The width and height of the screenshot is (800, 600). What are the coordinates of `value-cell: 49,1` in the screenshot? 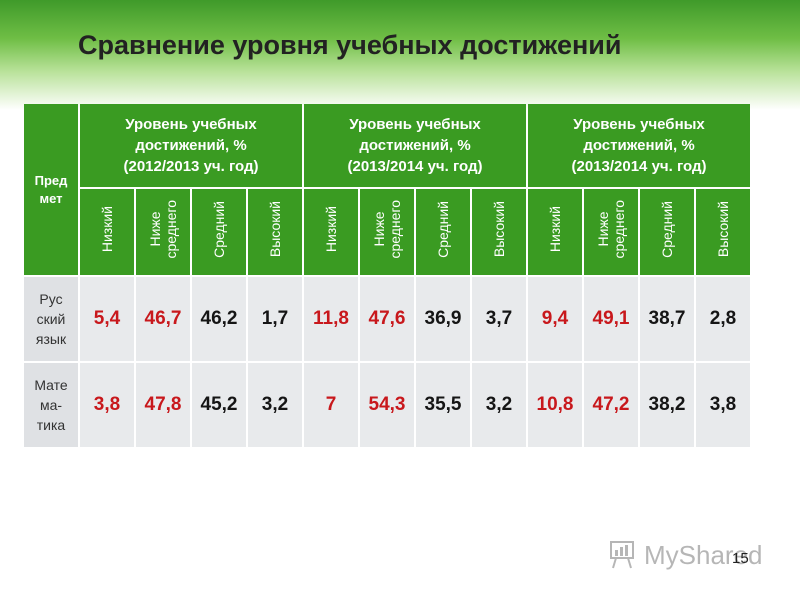 It's located at (611, 319).